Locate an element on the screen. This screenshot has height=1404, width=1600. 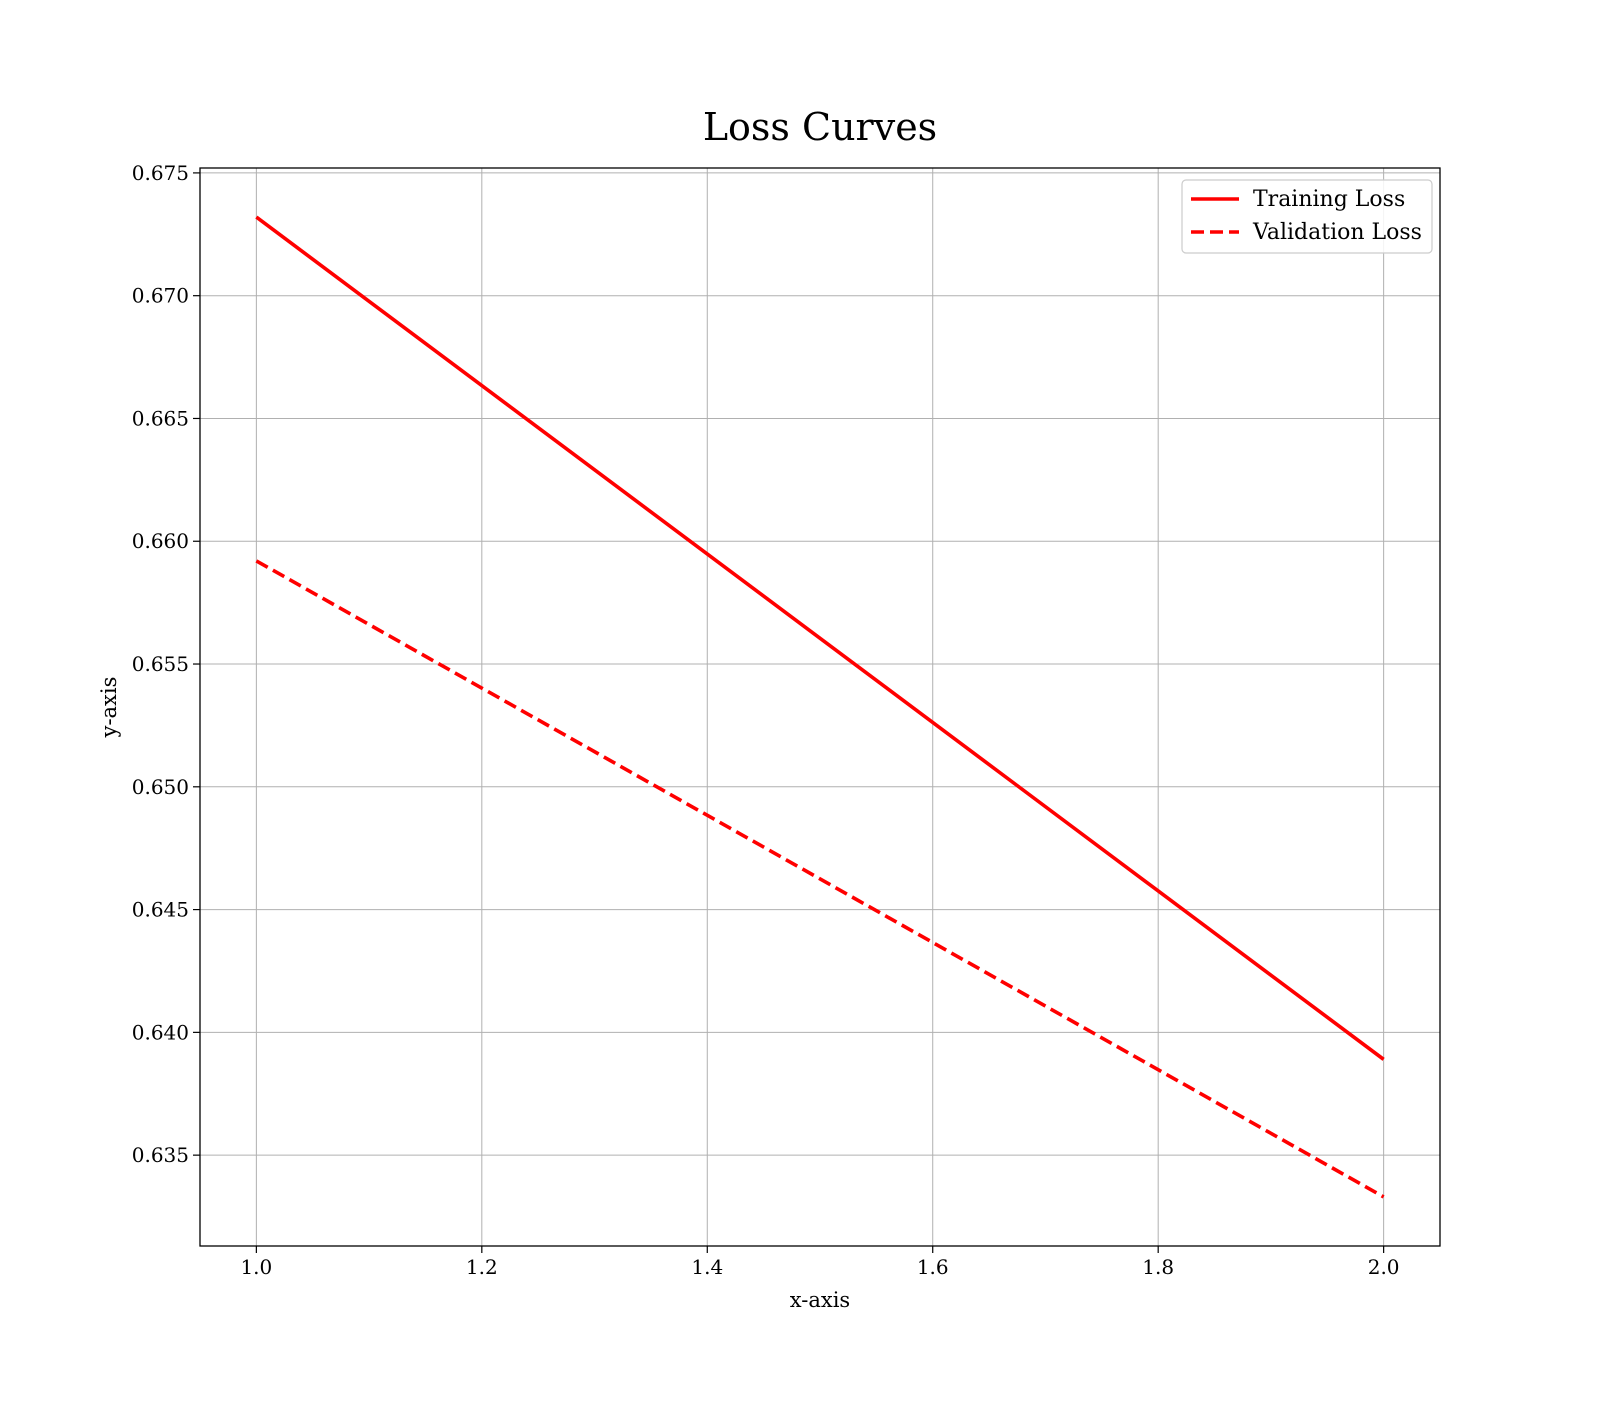
x-tick-label: 1.6 is located at coordinates (933, 1267).